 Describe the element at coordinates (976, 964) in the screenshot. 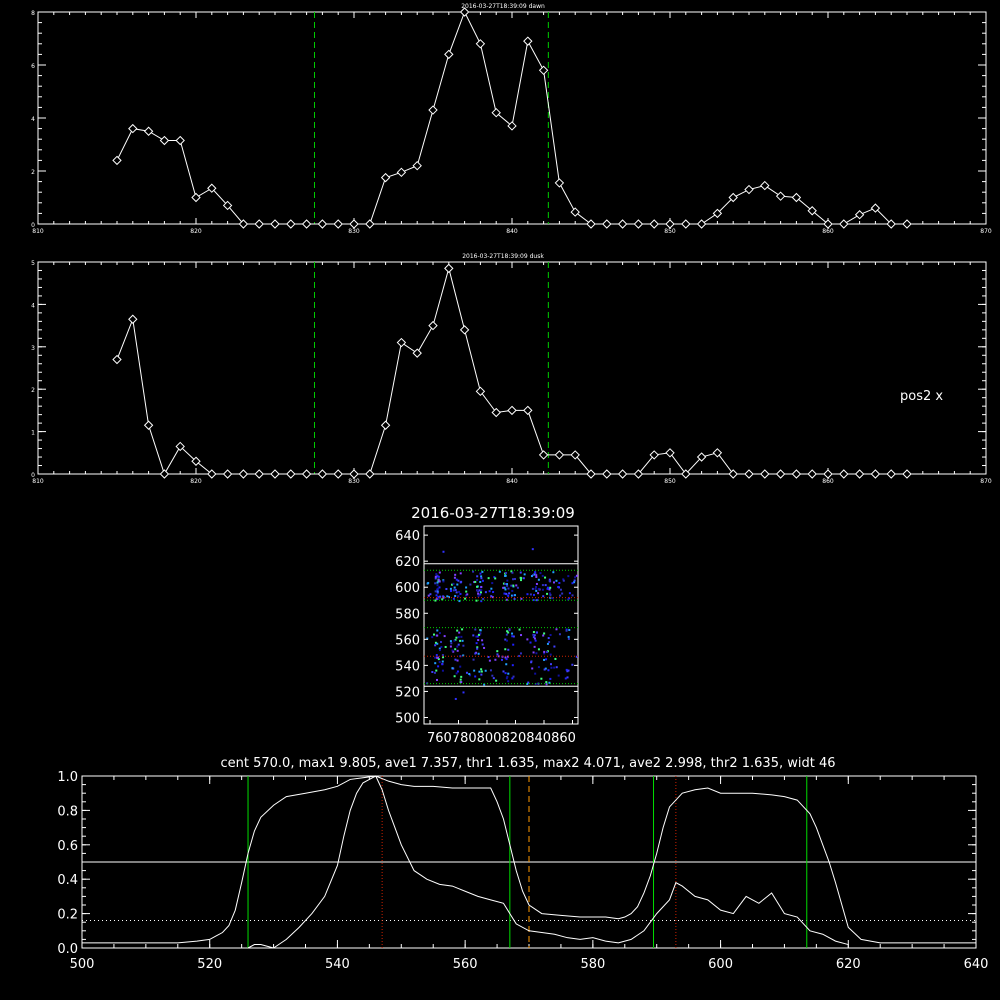

I see `profile-xtick-label: 640` at that location.